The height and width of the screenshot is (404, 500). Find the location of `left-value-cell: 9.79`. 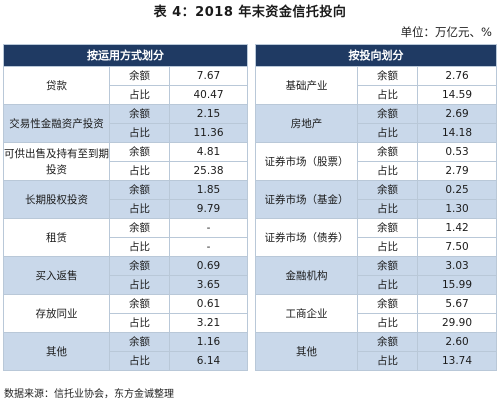

left-value-cell: 9.79 is located at coordinates (208, 209).